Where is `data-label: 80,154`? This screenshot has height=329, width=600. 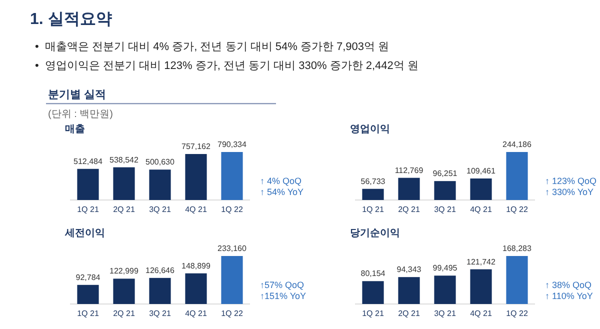
data-label: 80,154 is located at coordinates (373, 273).